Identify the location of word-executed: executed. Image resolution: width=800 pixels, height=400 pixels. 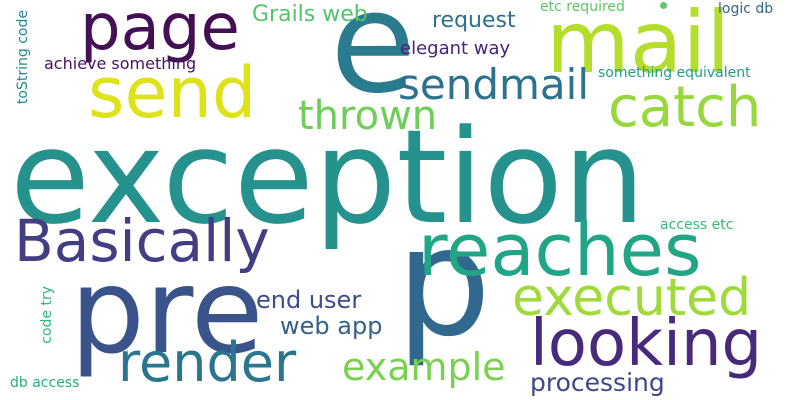
(632, 298).